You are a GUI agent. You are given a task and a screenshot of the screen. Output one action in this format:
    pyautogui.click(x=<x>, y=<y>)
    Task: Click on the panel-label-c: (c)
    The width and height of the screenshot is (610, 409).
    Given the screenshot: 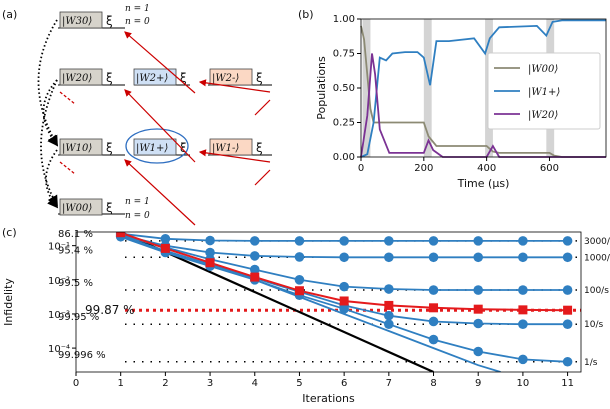 What is the action you would take?
    pyautogui.click(x=9, y=232)
    